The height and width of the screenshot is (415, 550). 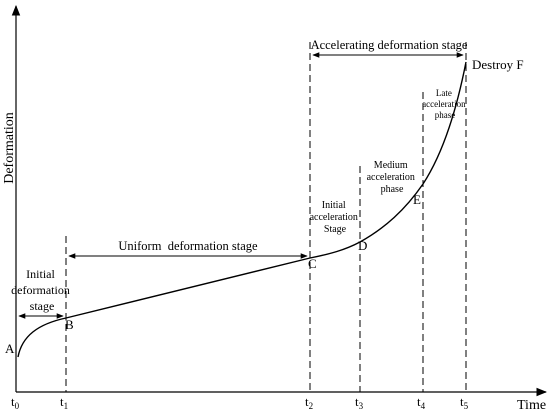 I want to click on uniform-stage-label: Uniform deformation stage, so click(x=188, y=246).